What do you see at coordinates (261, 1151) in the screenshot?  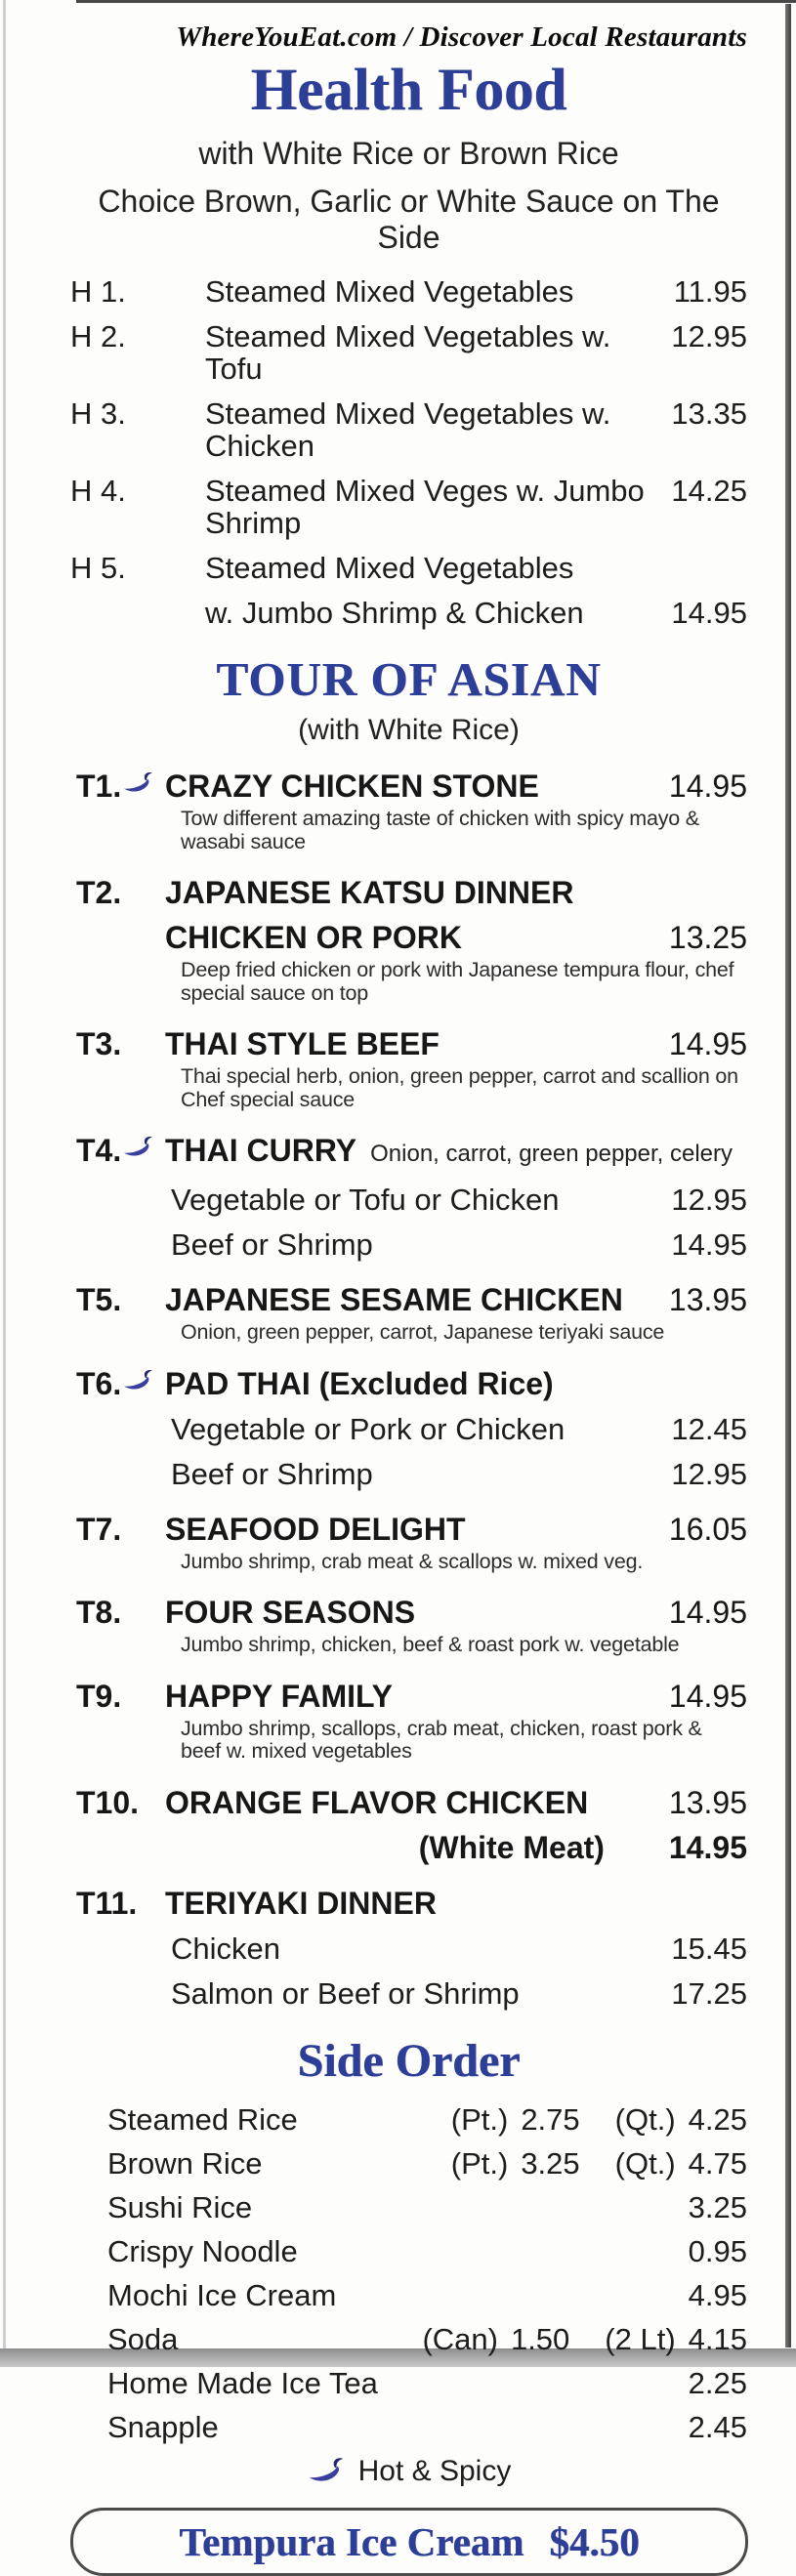 I see `item-name: THAI CURRY` at bounding box center [261, 1151].